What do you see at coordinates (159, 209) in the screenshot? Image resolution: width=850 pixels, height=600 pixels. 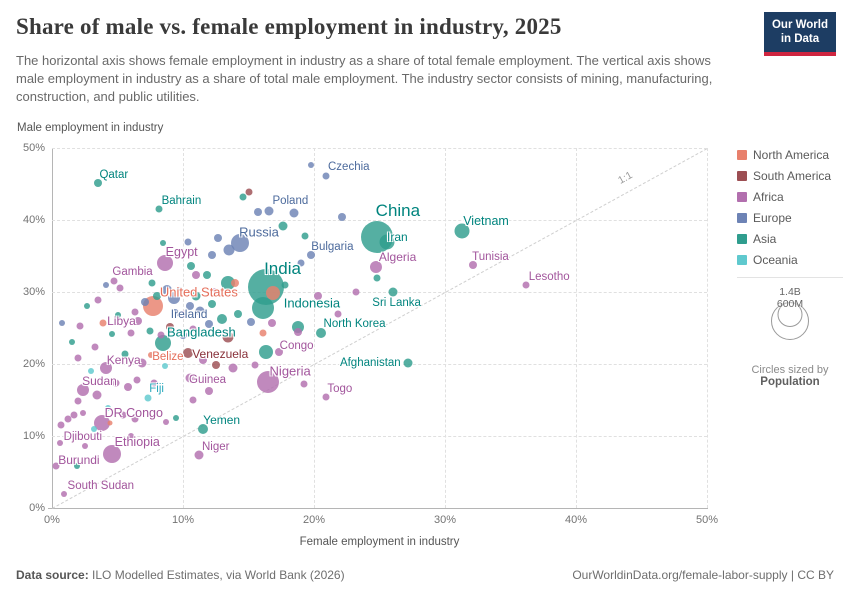 I see `dot-bahrain` at bounding box center [159, 209].